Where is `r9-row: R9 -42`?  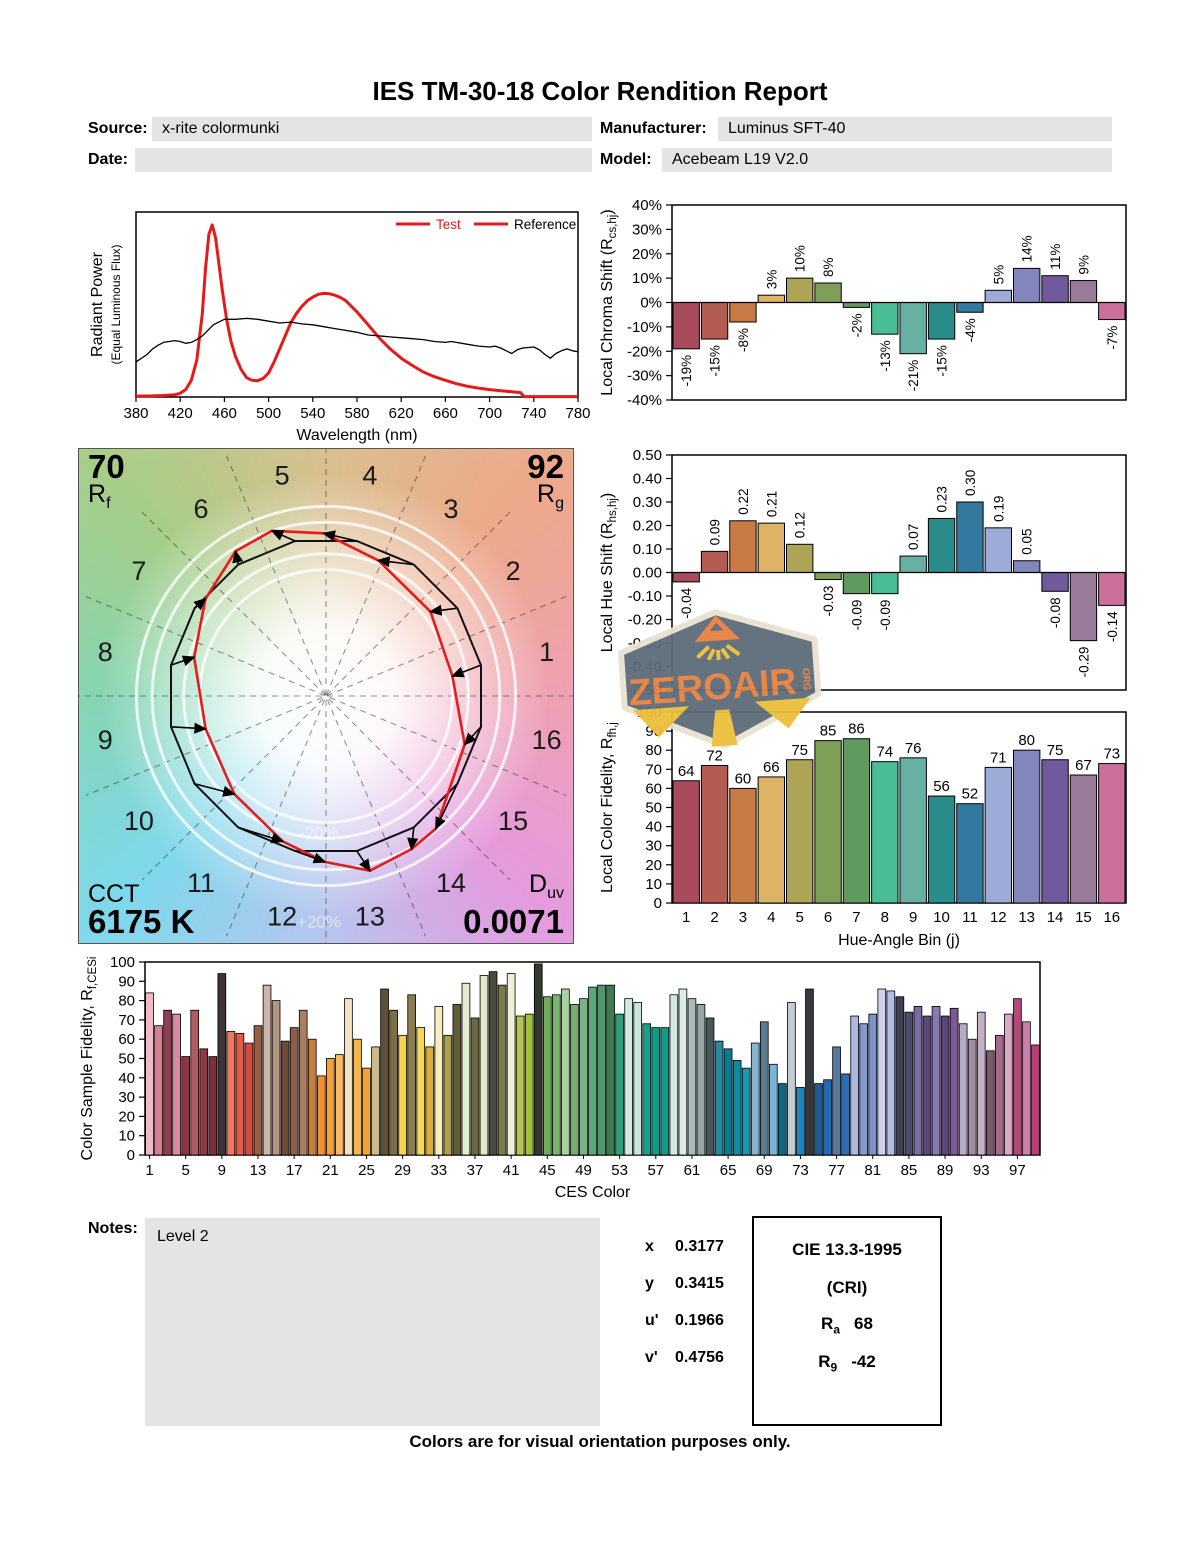
r9-row: R9 -42 is located at coordinates (847, 1363).